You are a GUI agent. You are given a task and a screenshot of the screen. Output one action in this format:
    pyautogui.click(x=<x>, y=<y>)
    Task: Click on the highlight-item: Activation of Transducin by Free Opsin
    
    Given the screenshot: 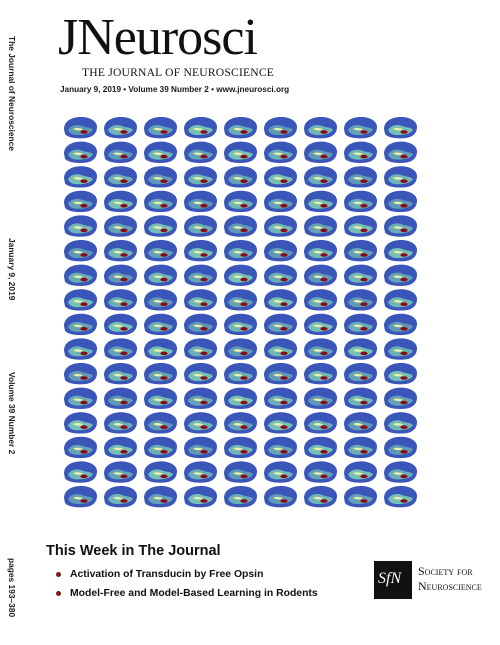 What is the action you would take?
    pyautogui.click(x=187, y=574)
    